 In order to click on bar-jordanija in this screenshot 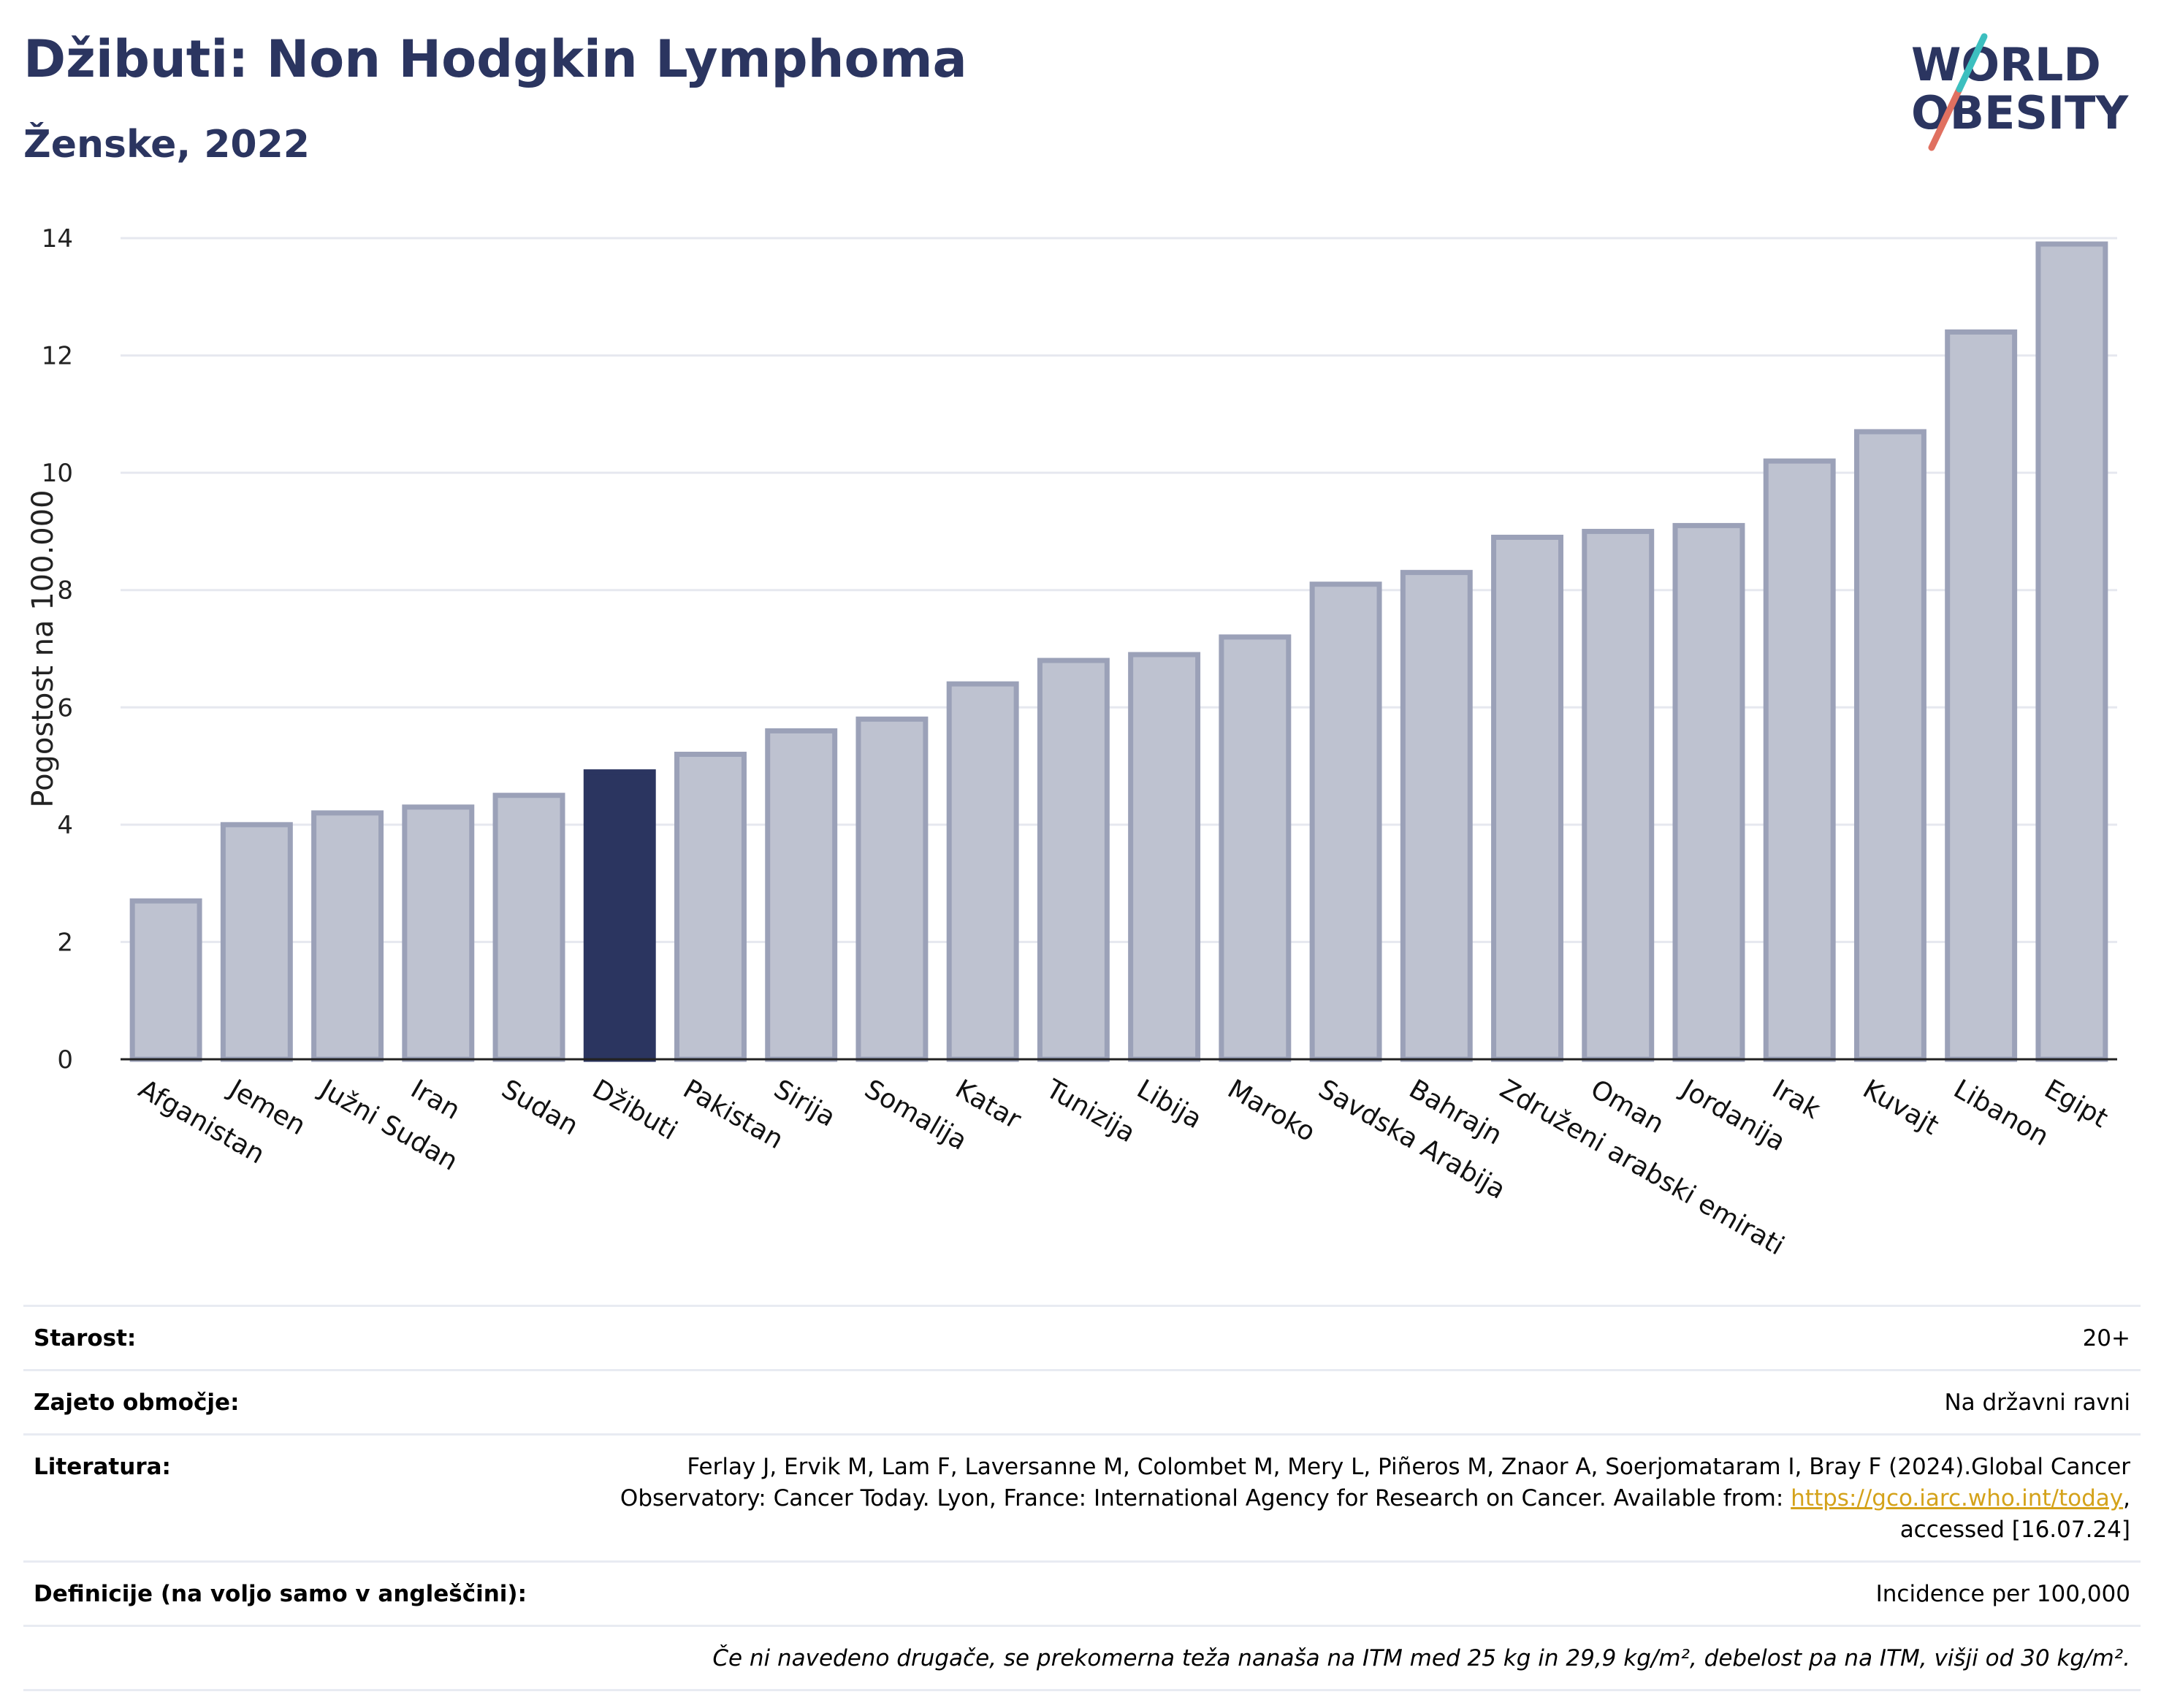, I will do `click(1709, 792)`.